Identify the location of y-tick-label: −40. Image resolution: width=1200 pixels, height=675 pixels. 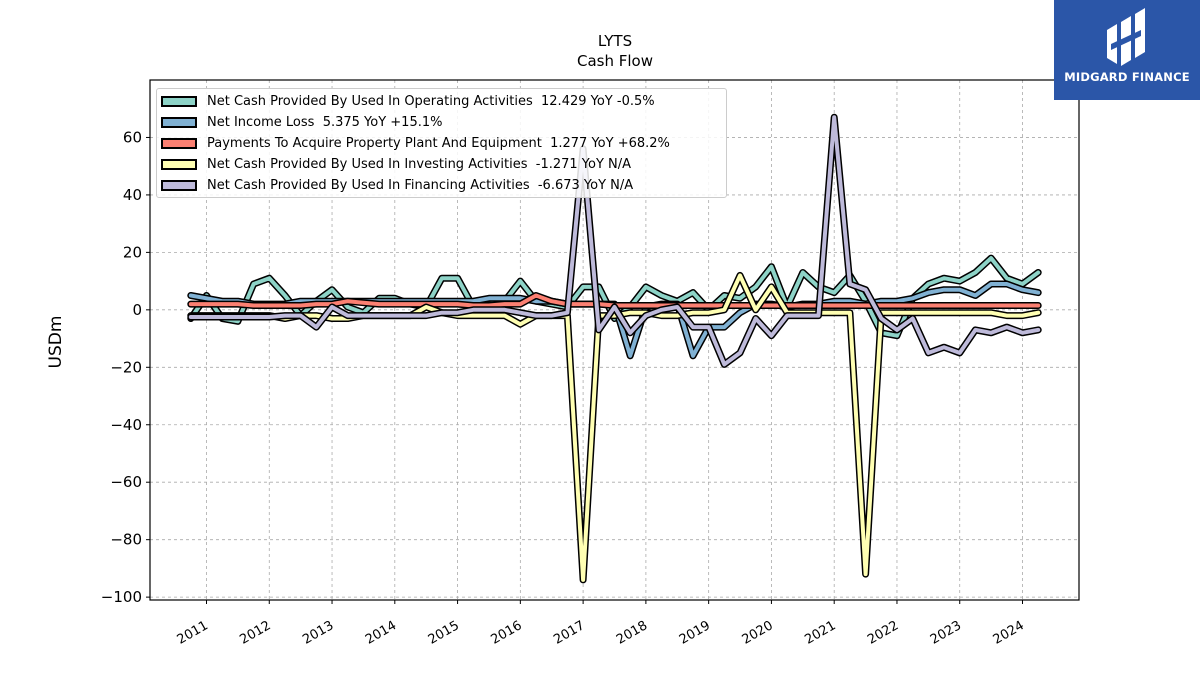
(126, 425).